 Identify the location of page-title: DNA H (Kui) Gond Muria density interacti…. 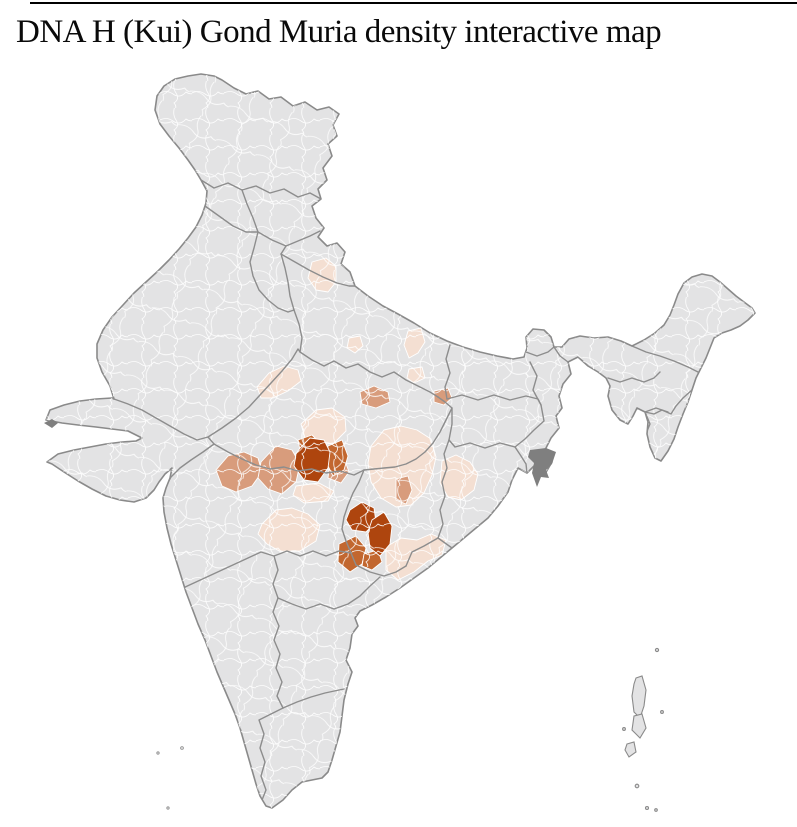
(339, 32).